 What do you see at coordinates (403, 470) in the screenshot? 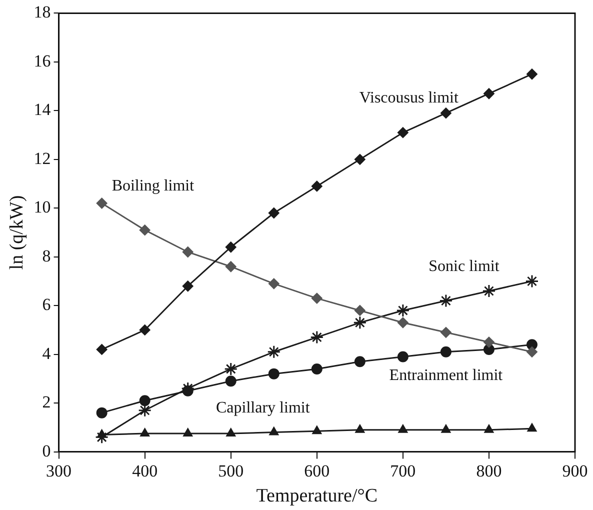
I see `x-tick-label: 700` at bounding box center [403, 470].